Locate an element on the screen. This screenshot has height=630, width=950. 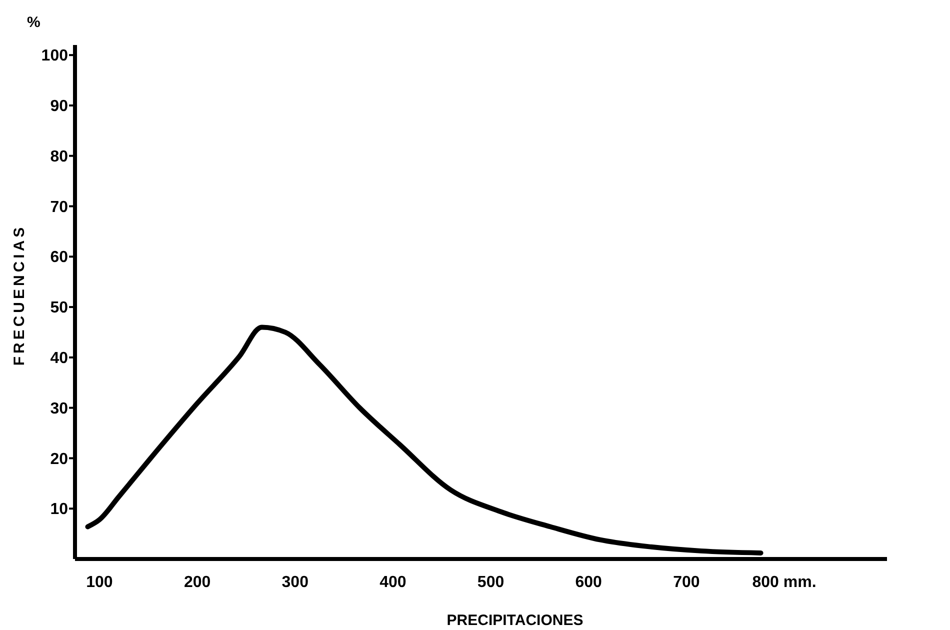
x-tick-label: 200 is located at coordinates (197, 582).